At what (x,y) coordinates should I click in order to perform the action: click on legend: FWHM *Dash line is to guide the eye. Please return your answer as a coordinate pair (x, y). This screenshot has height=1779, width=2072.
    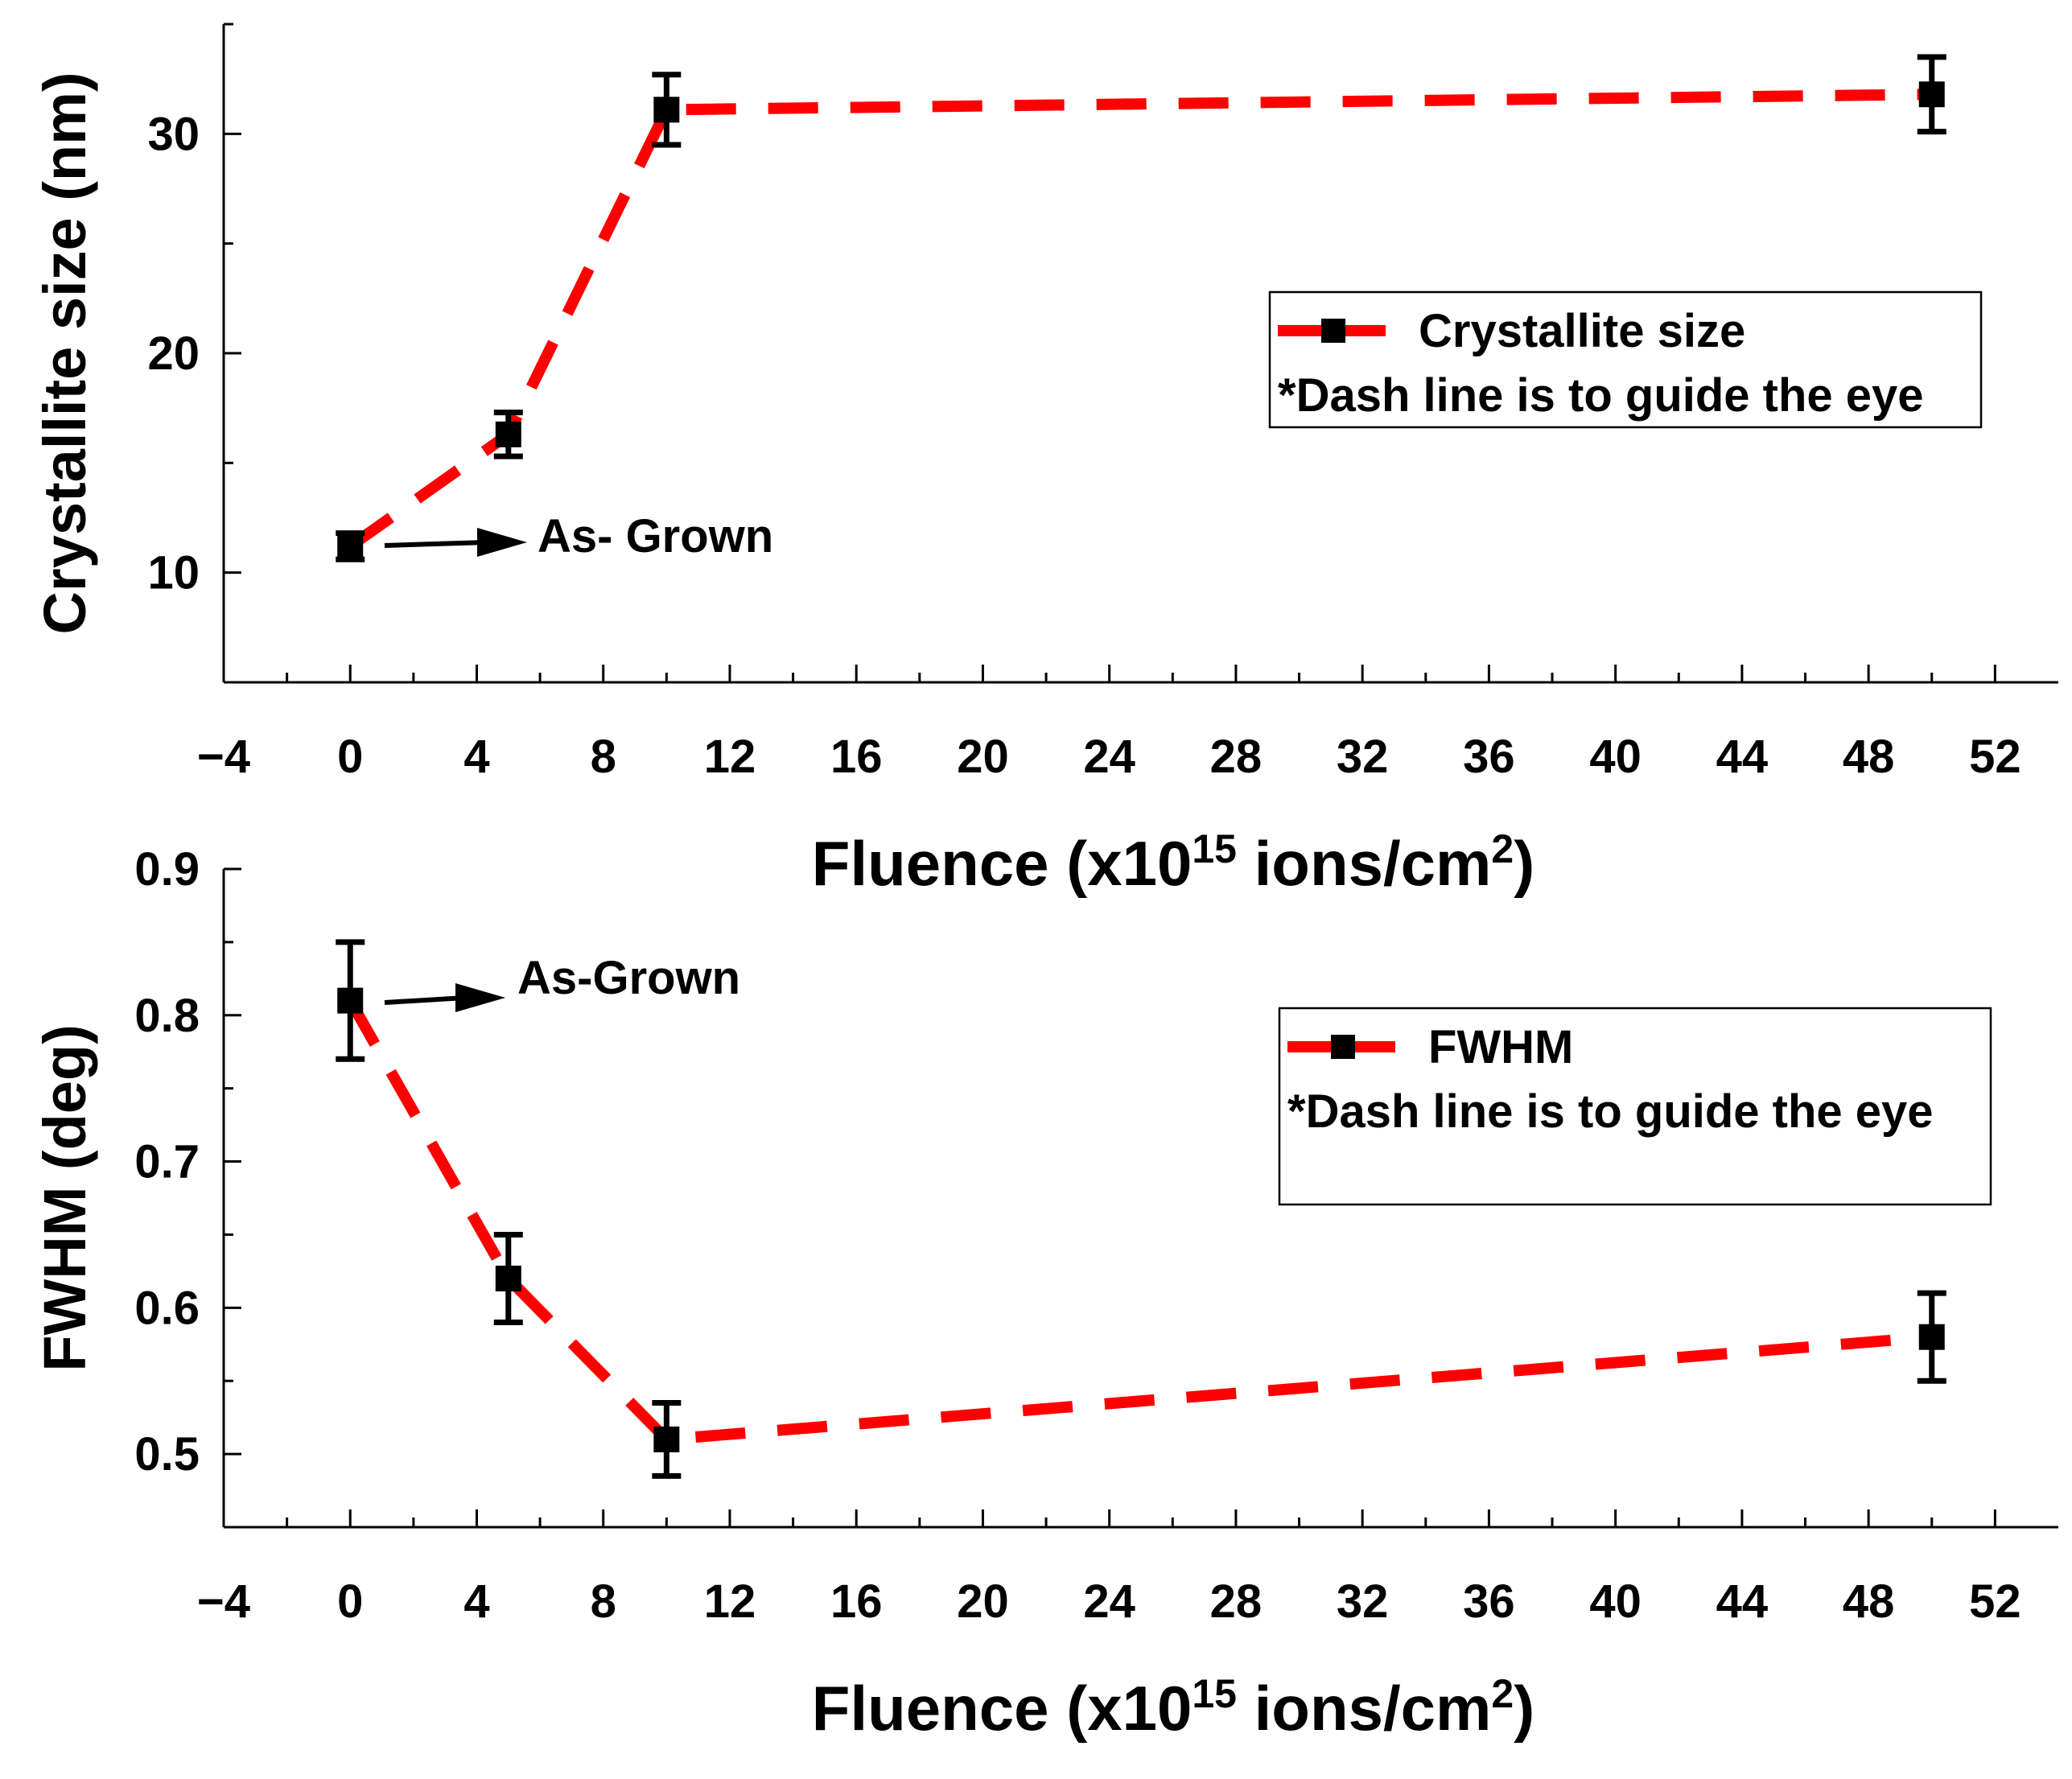
    Looking at the image, I should click on (1635, 1106).